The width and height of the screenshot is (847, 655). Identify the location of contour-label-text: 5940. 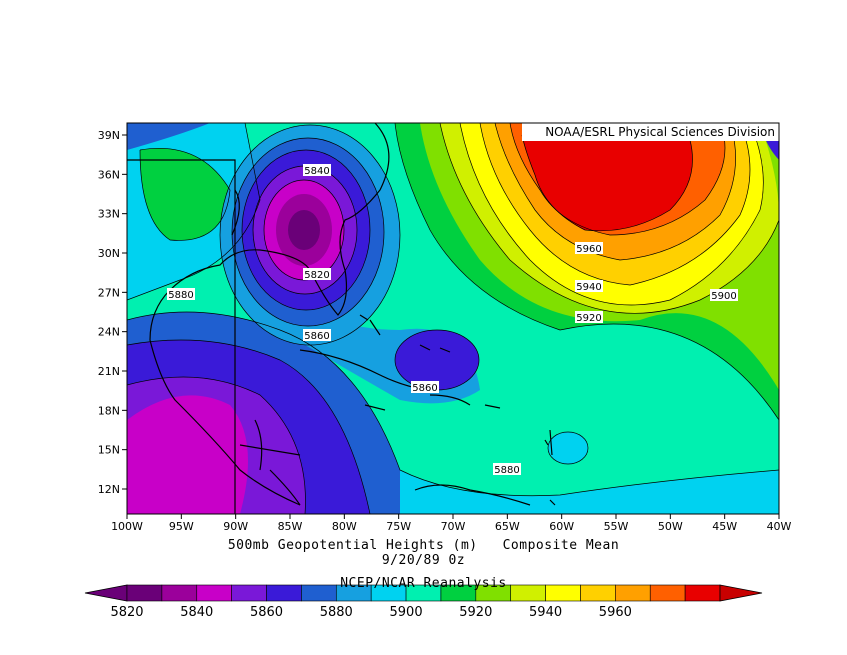
(588, 287).